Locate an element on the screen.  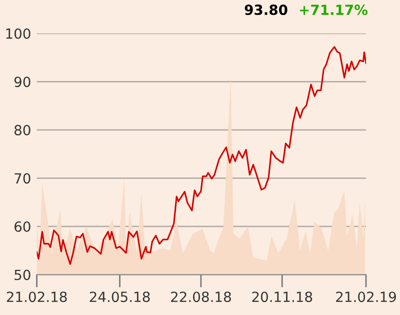
text: 93.80 is located at coordinates (266, 10).